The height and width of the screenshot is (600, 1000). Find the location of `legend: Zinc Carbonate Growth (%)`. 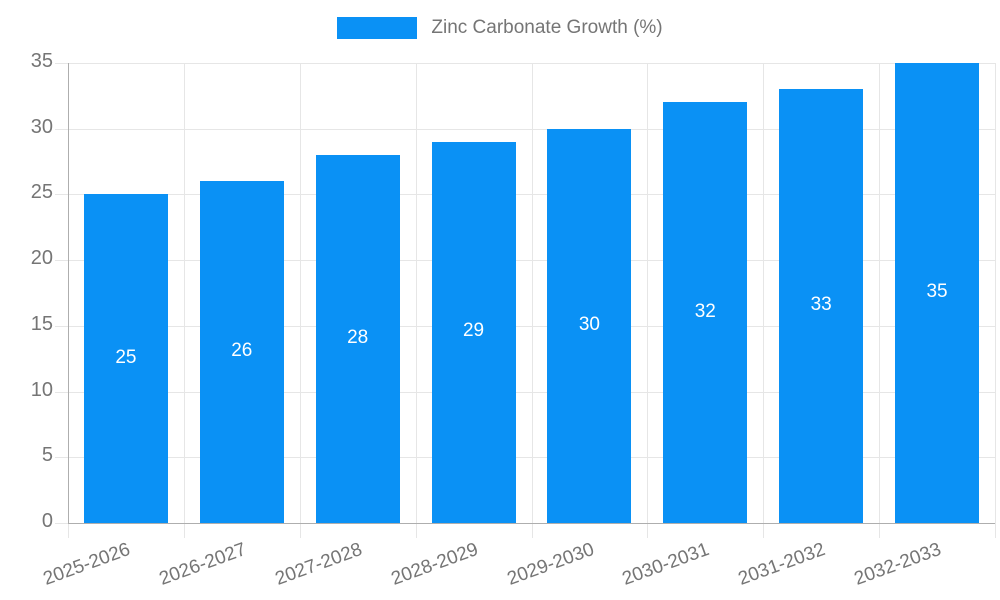

legend: Zinc Carbonate Growth (%) is located at coordinates (500, 28).